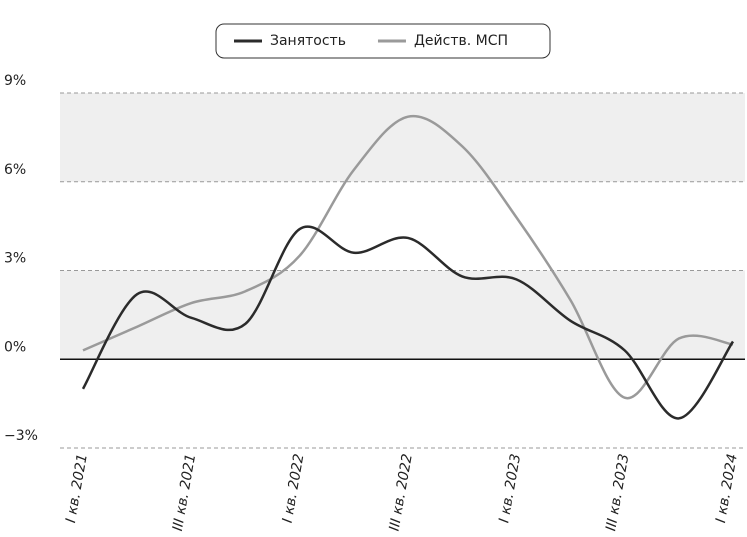  I want to click on x-tick-label: I кв. 2022, so click(294, 489).